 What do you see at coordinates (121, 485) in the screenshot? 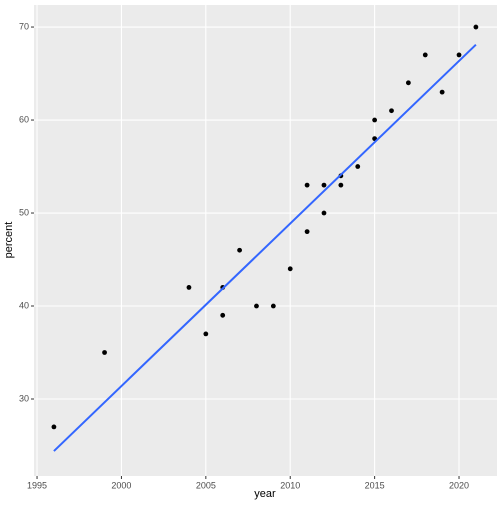
I see `x-tick-label: 2000` at bounding box center [121, 485].